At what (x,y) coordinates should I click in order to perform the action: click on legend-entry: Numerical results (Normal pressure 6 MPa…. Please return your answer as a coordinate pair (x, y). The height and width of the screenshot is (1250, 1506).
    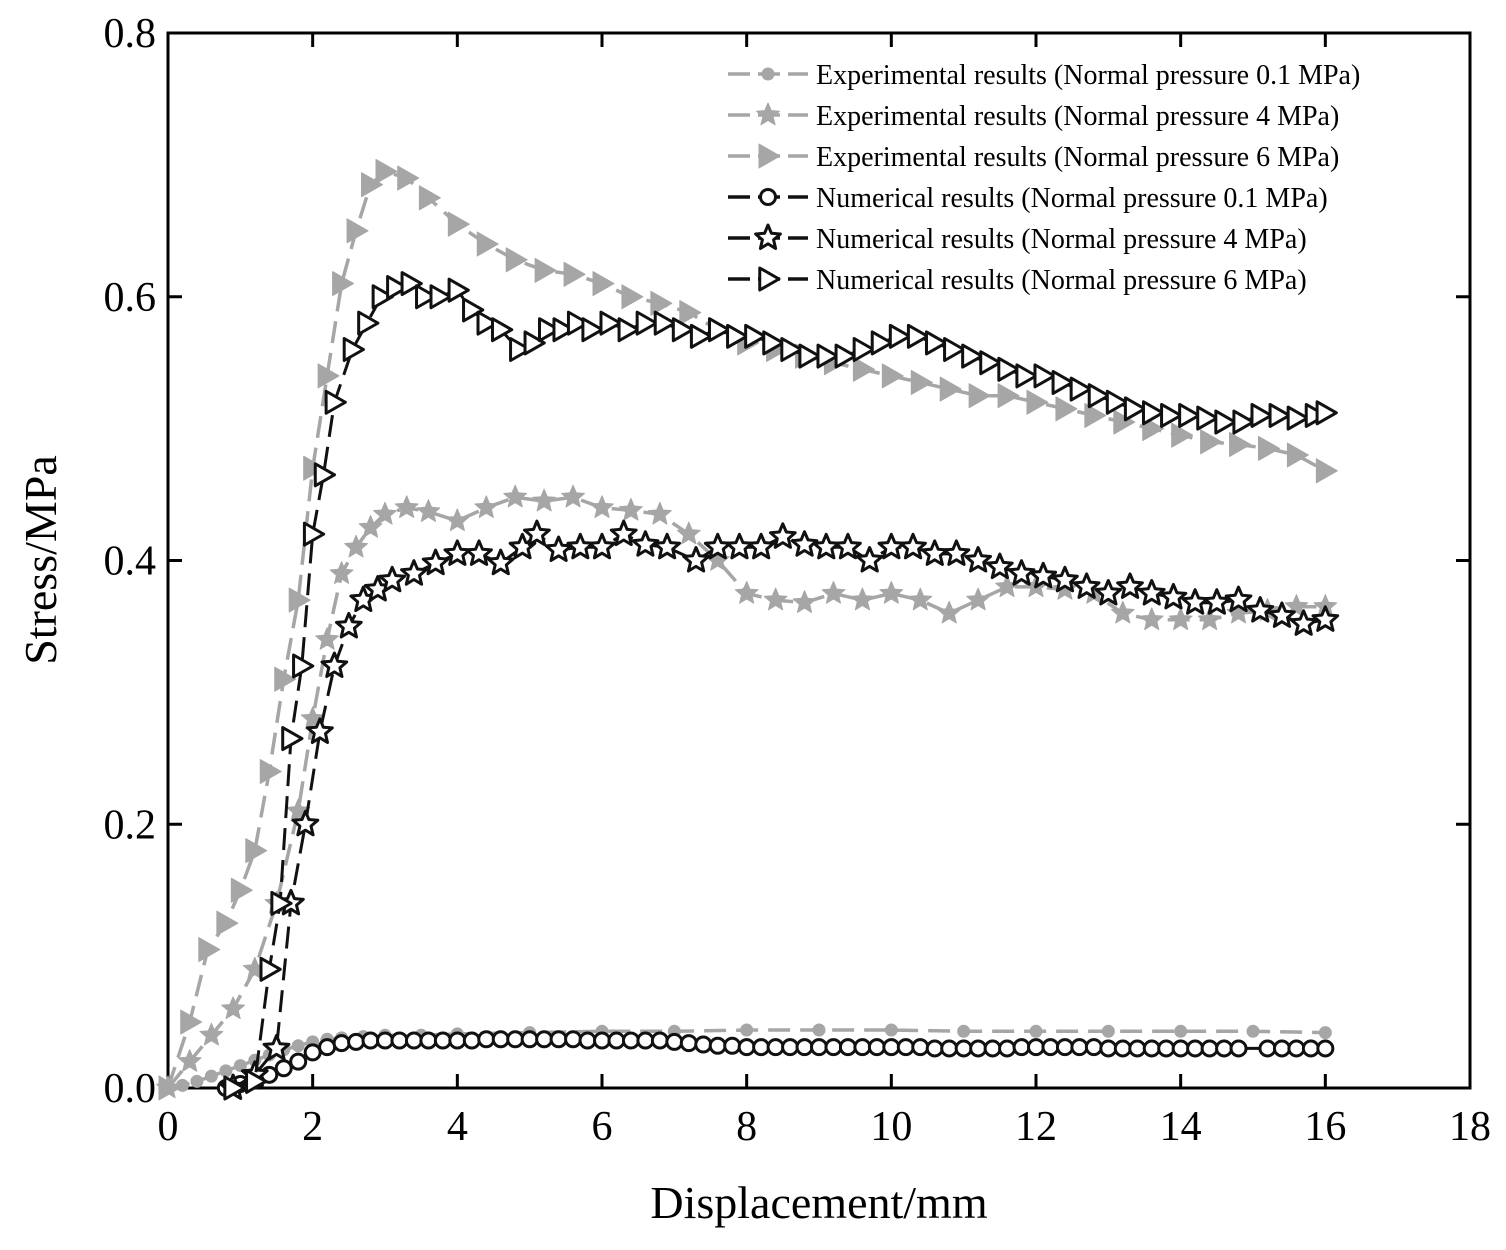
    Looking at the image, I should click on (1017, 280).